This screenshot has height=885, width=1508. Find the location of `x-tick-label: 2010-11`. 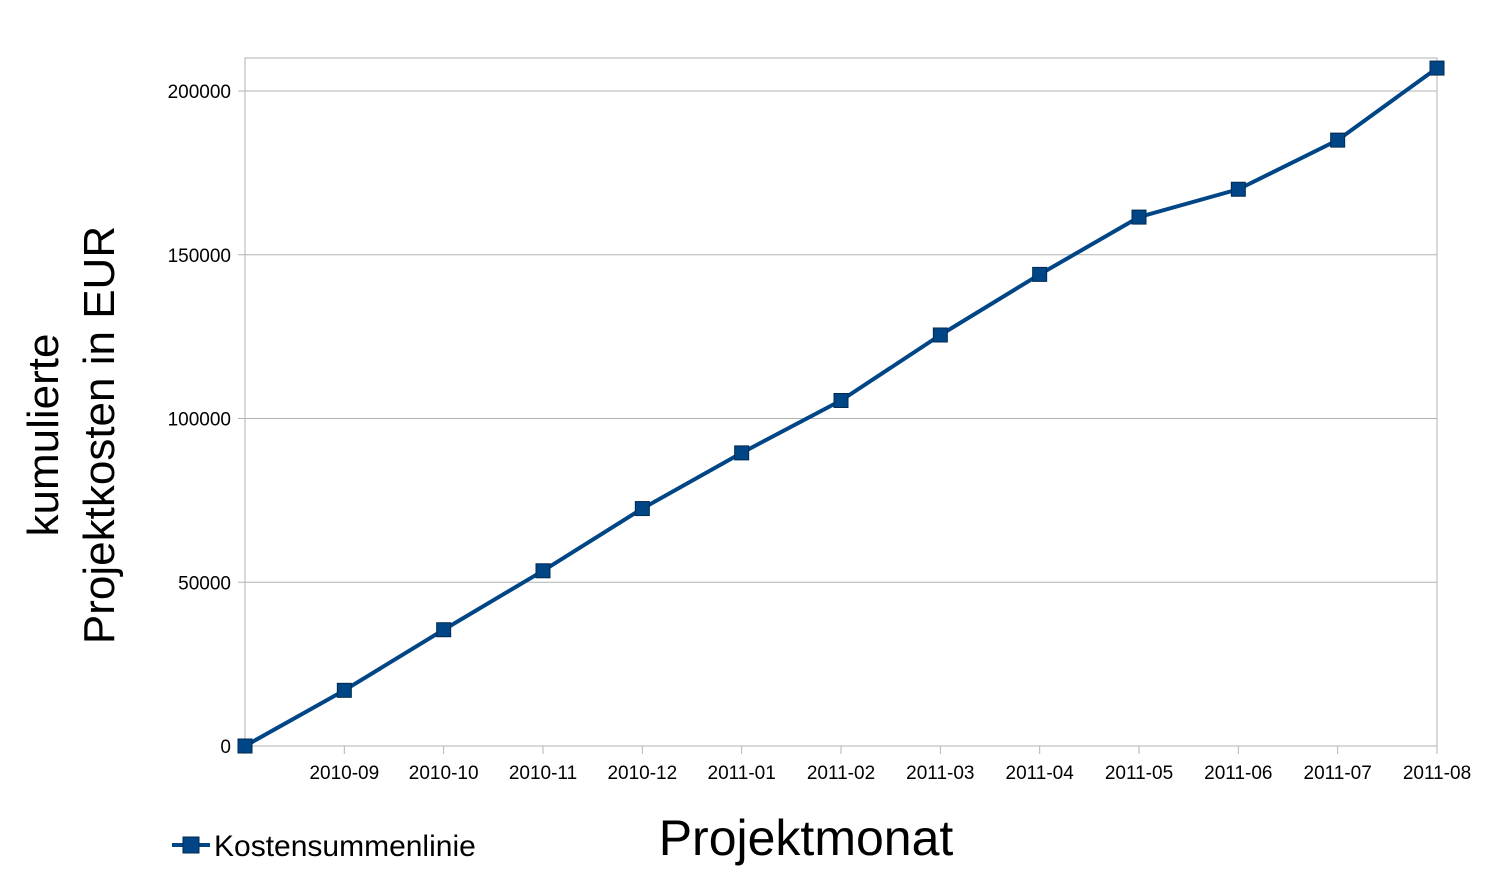

x-tick-label: 2010-11 is located at coordinates (543, 773).